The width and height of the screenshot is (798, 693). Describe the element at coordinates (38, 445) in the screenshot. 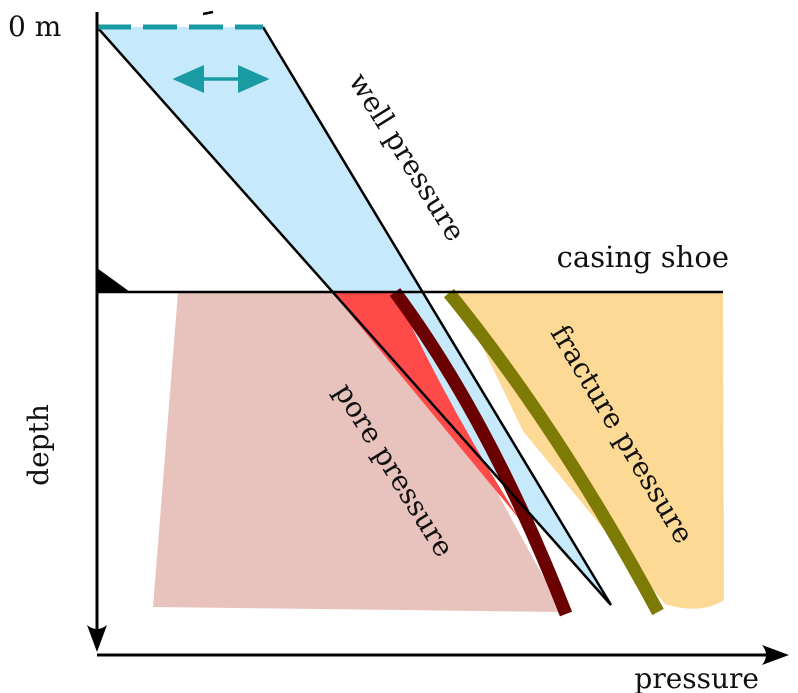

I see `depth-axis-label: depth` at that location.